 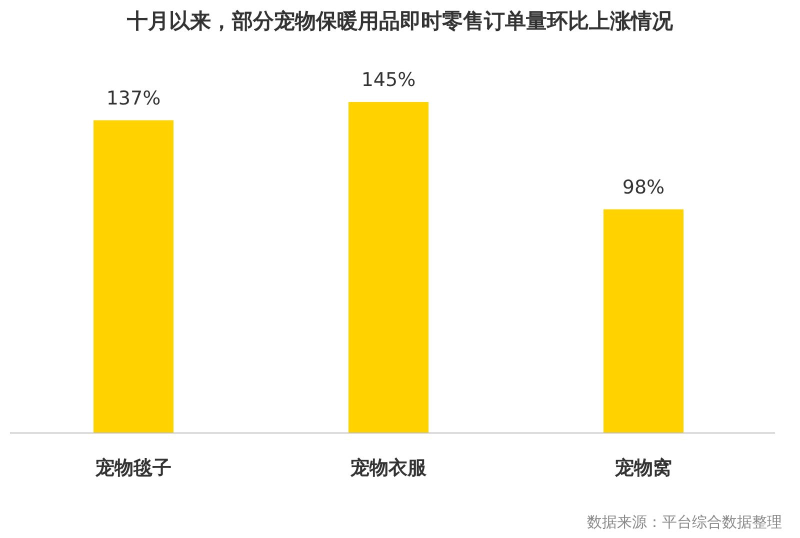 I want to click on x-tick-label: 宠物窝, so click(x=643, y=468).